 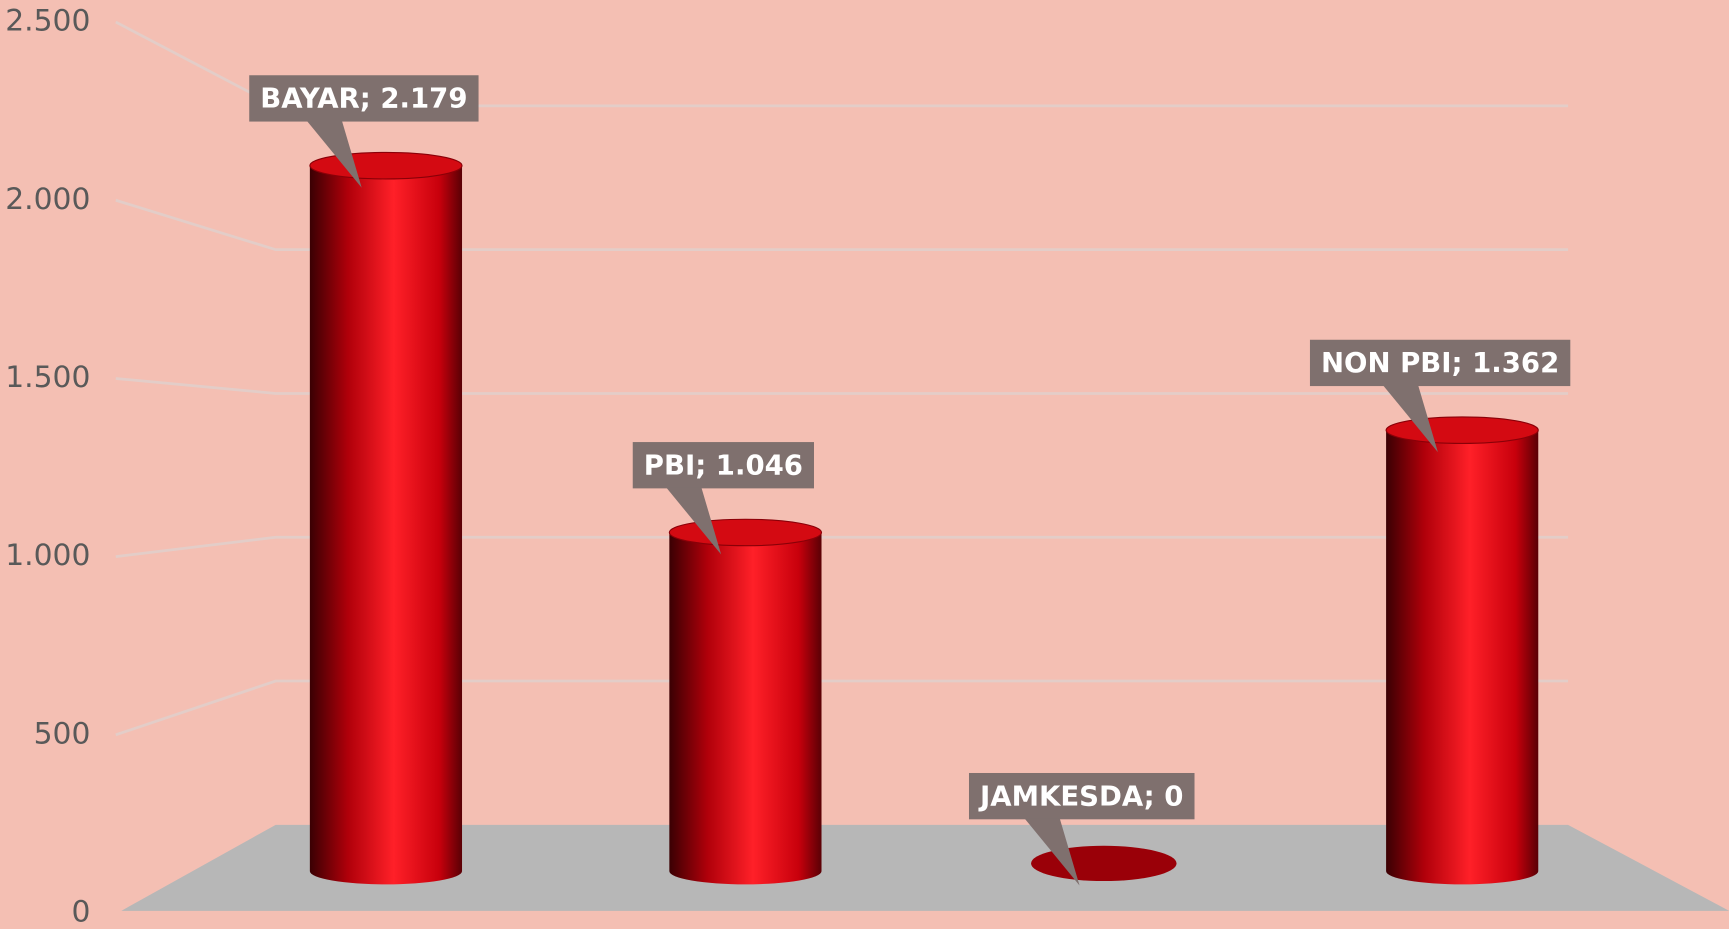 I want to click on data-label-text: JAMKESDA; 0, so click(x=1080, y=796).